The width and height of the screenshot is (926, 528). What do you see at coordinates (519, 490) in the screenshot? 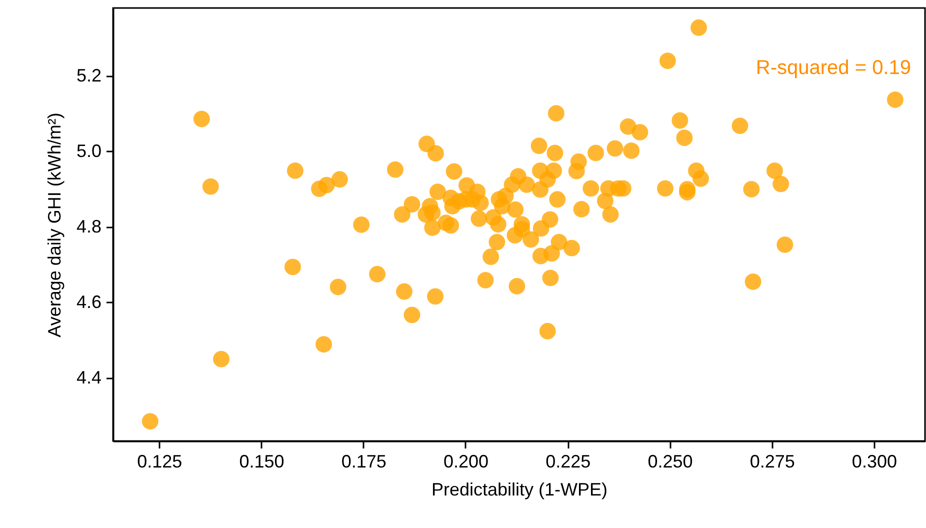
I see `x-axis-title: Predictability (1-WPE)` at bounding box center [519, 490].